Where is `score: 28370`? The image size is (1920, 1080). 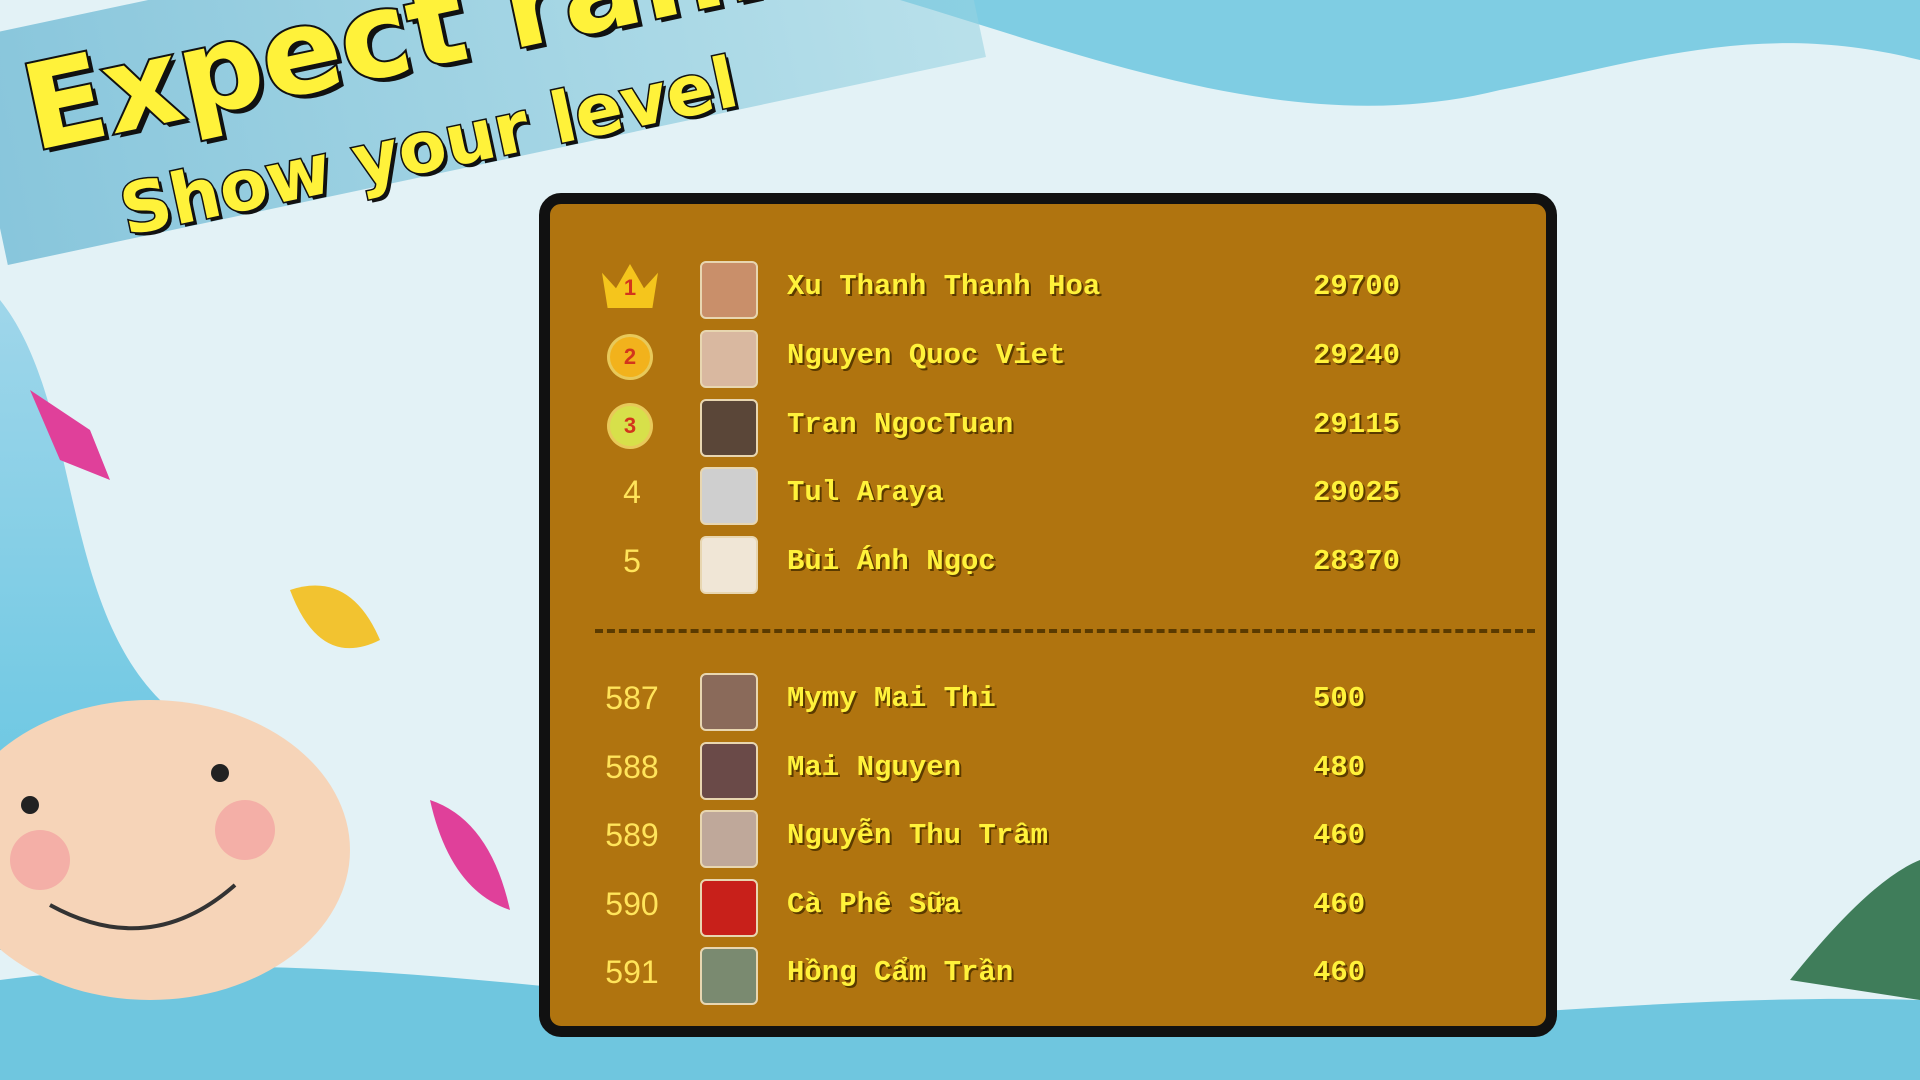 score: 28370 is located at coordinates (1357, 561).